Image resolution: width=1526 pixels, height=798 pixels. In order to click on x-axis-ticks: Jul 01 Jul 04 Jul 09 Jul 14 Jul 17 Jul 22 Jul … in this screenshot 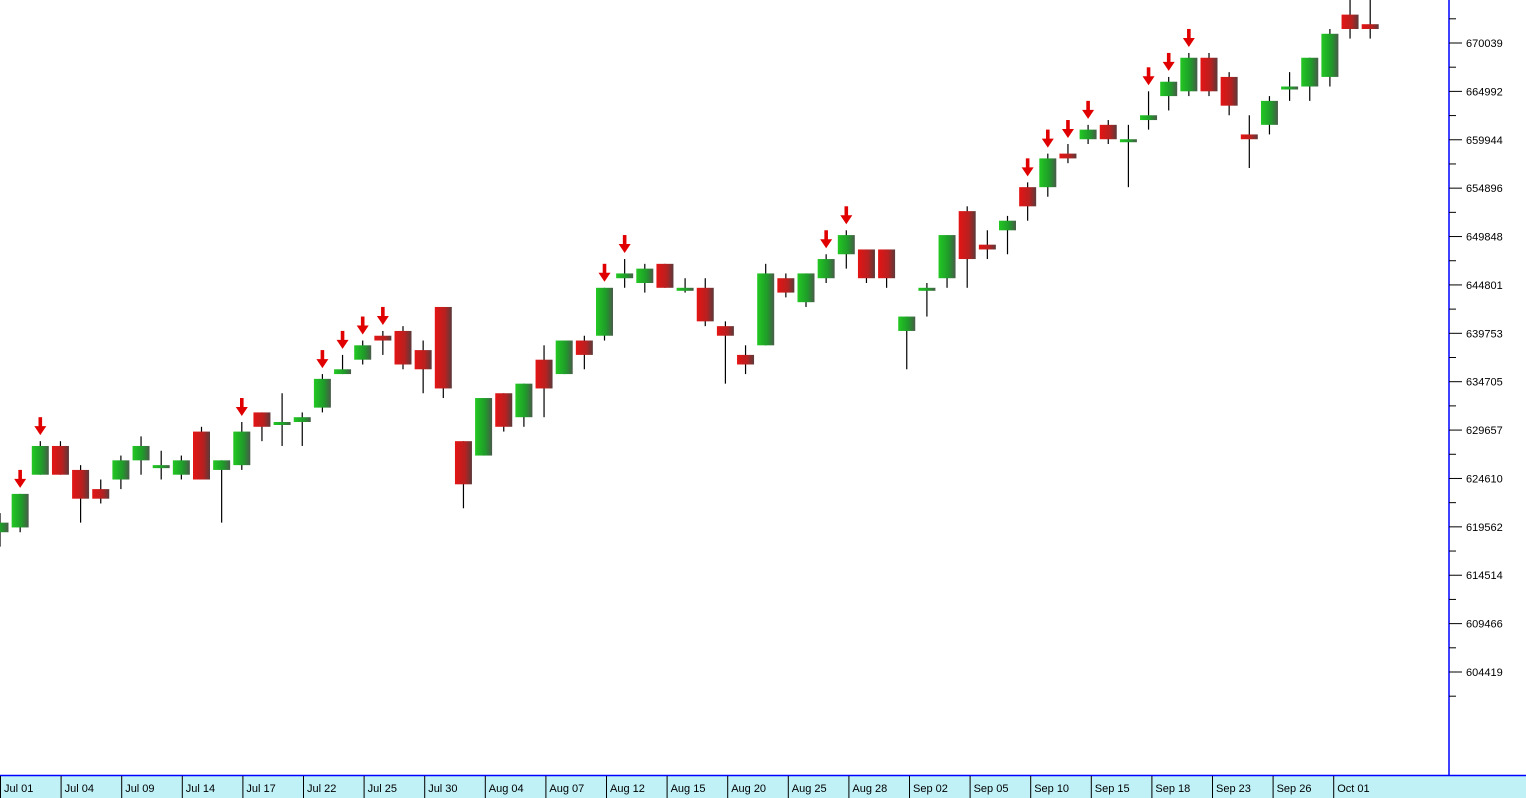, I will do `click(685, 787)`.